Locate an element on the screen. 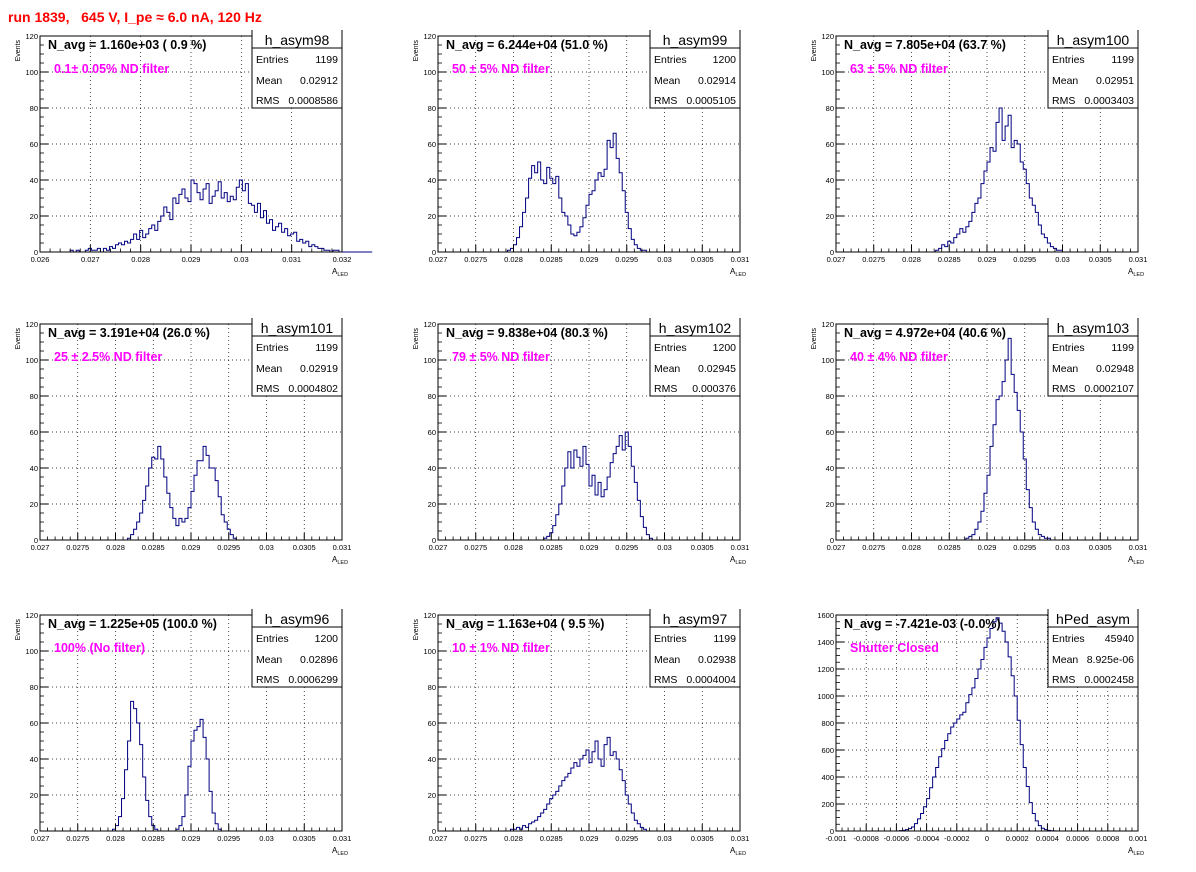 Image resolution: width=1196 pixels, height=872 pixels. x-tick-label: -0.001 is located at coordinates (835, 838).